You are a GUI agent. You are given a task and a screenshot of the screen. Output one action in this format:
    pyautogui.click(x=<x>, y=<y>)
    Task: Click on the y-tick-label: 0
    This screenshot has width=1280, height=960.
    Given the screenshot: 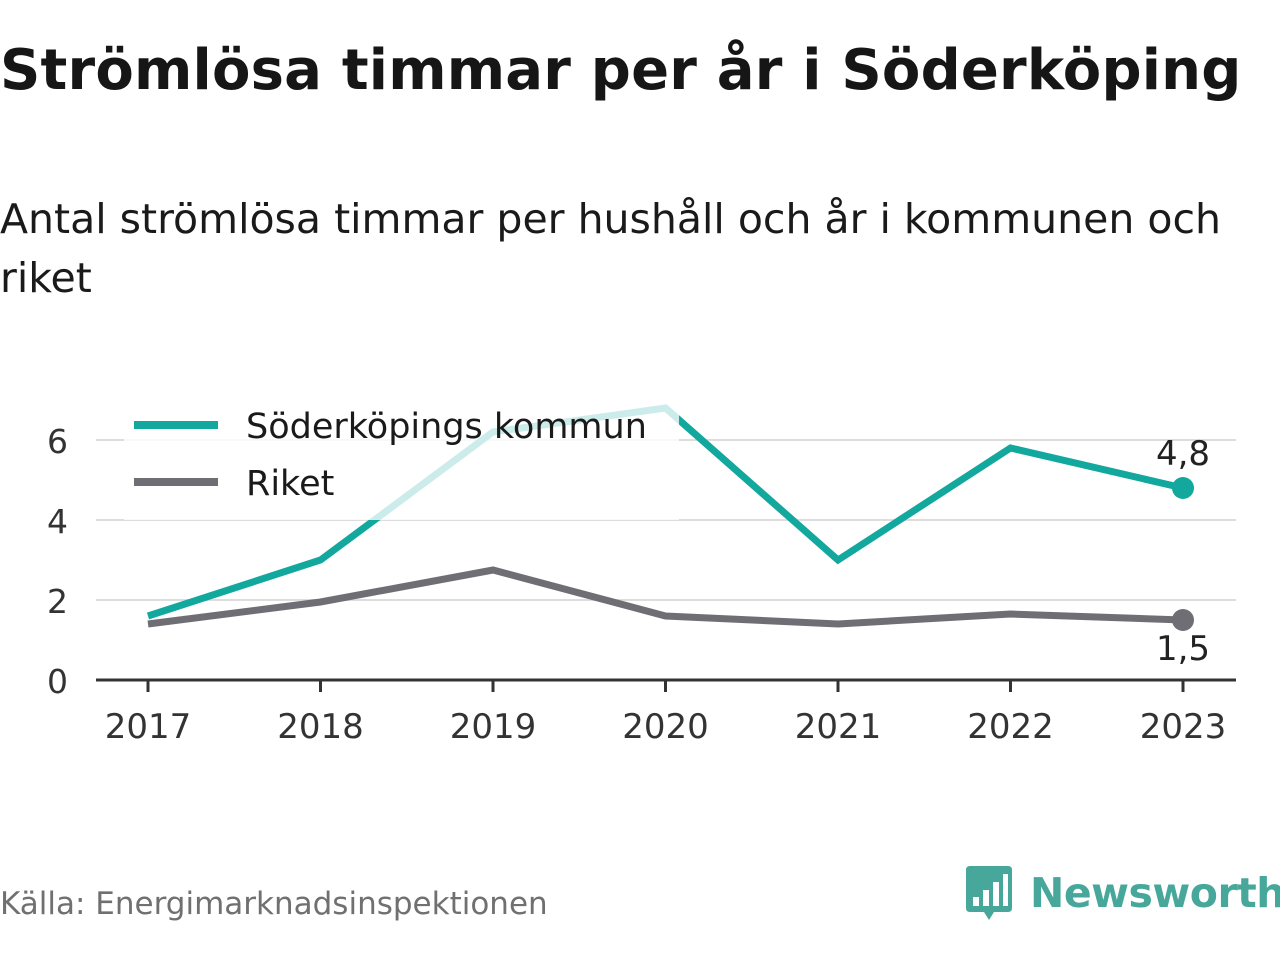 What is the action you would take?
    pyautogui.click(x=57, y=681)
    